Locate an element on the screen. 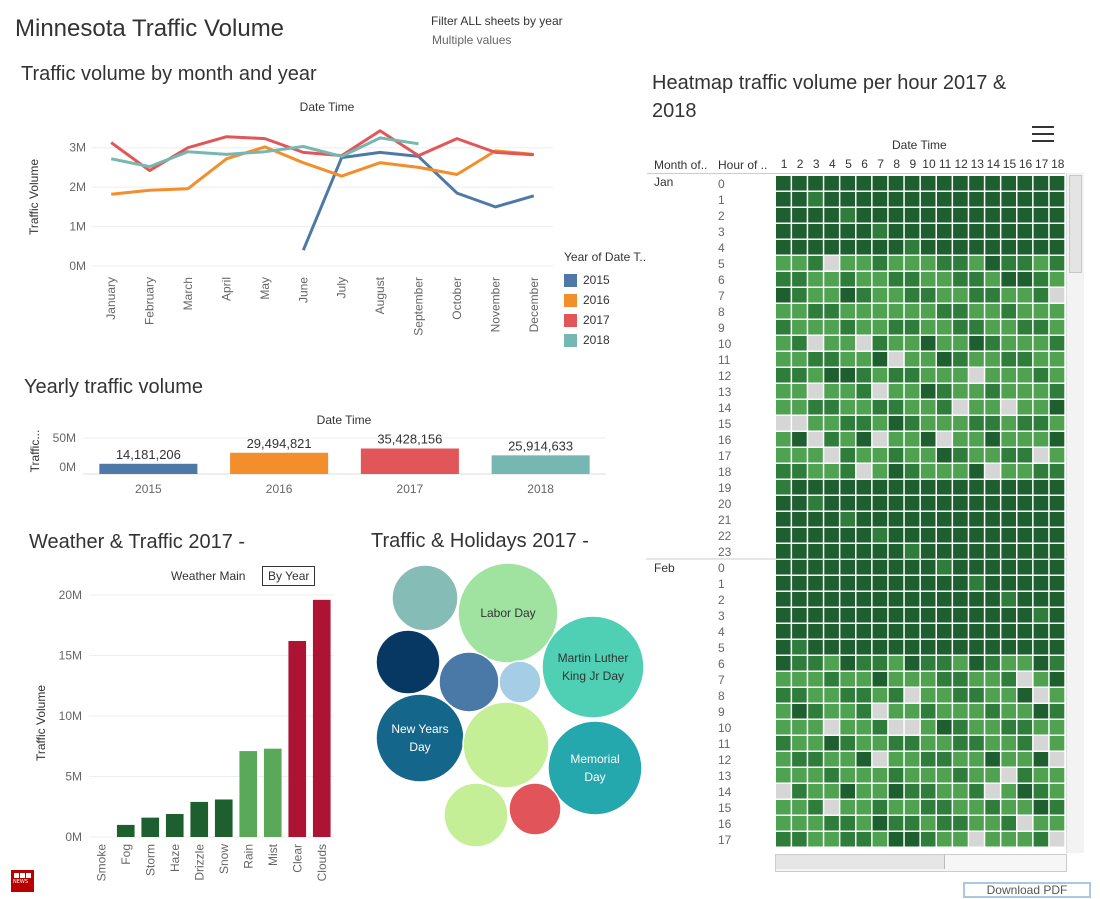 The width and height of the screenshot is (1100, 899). line-x-tick: December is located at coordinates (534, 304).